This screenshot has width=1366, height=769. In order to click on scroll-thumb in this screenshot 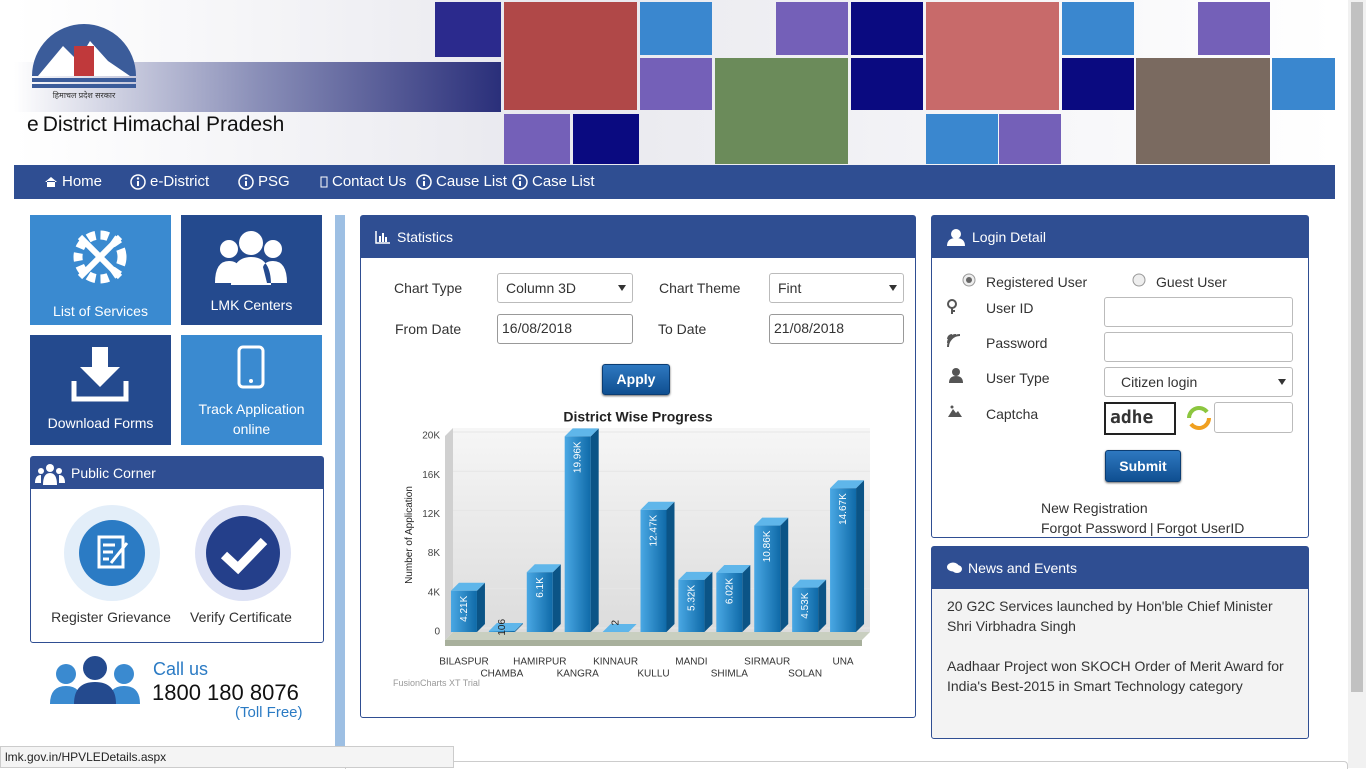, I will do `click(1357, 347)`.